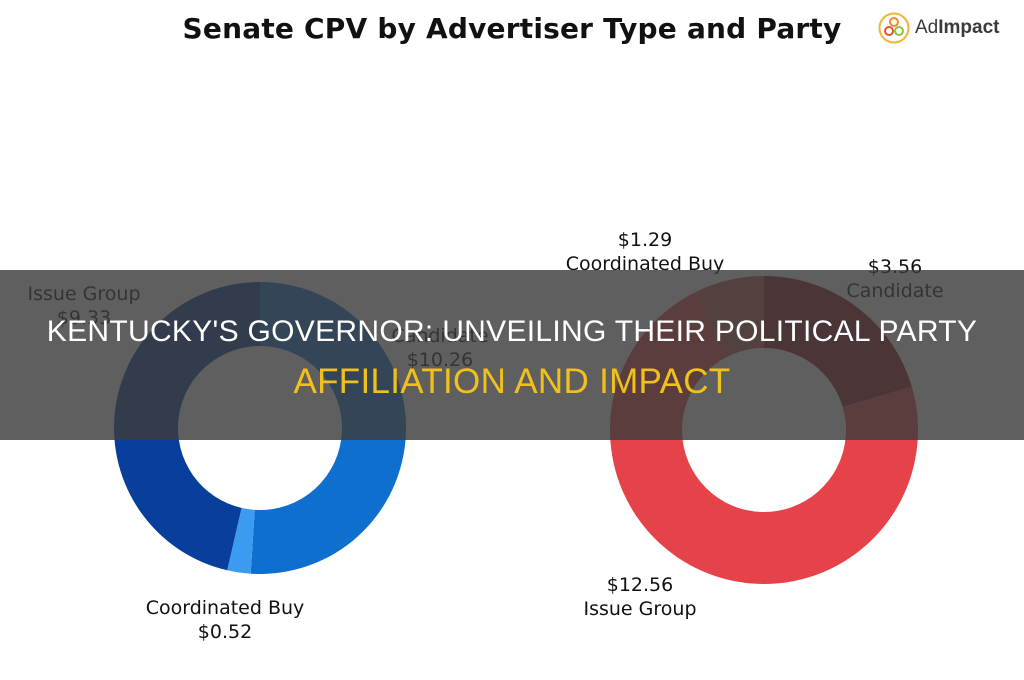  What do you see at coordinates (512, 28) in the screenshot?
I see `chart-title: Senate CPV by Advertiser Type and Party` at bounding box center [512, 28].